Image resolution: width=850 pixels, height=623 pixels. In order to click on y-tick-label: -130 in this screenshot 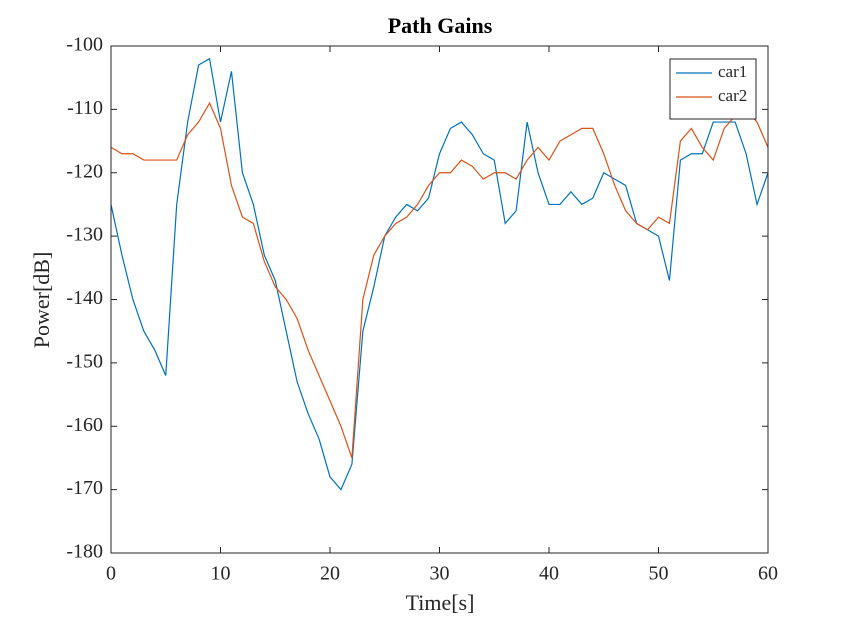, I will do `click(84, 235)`.